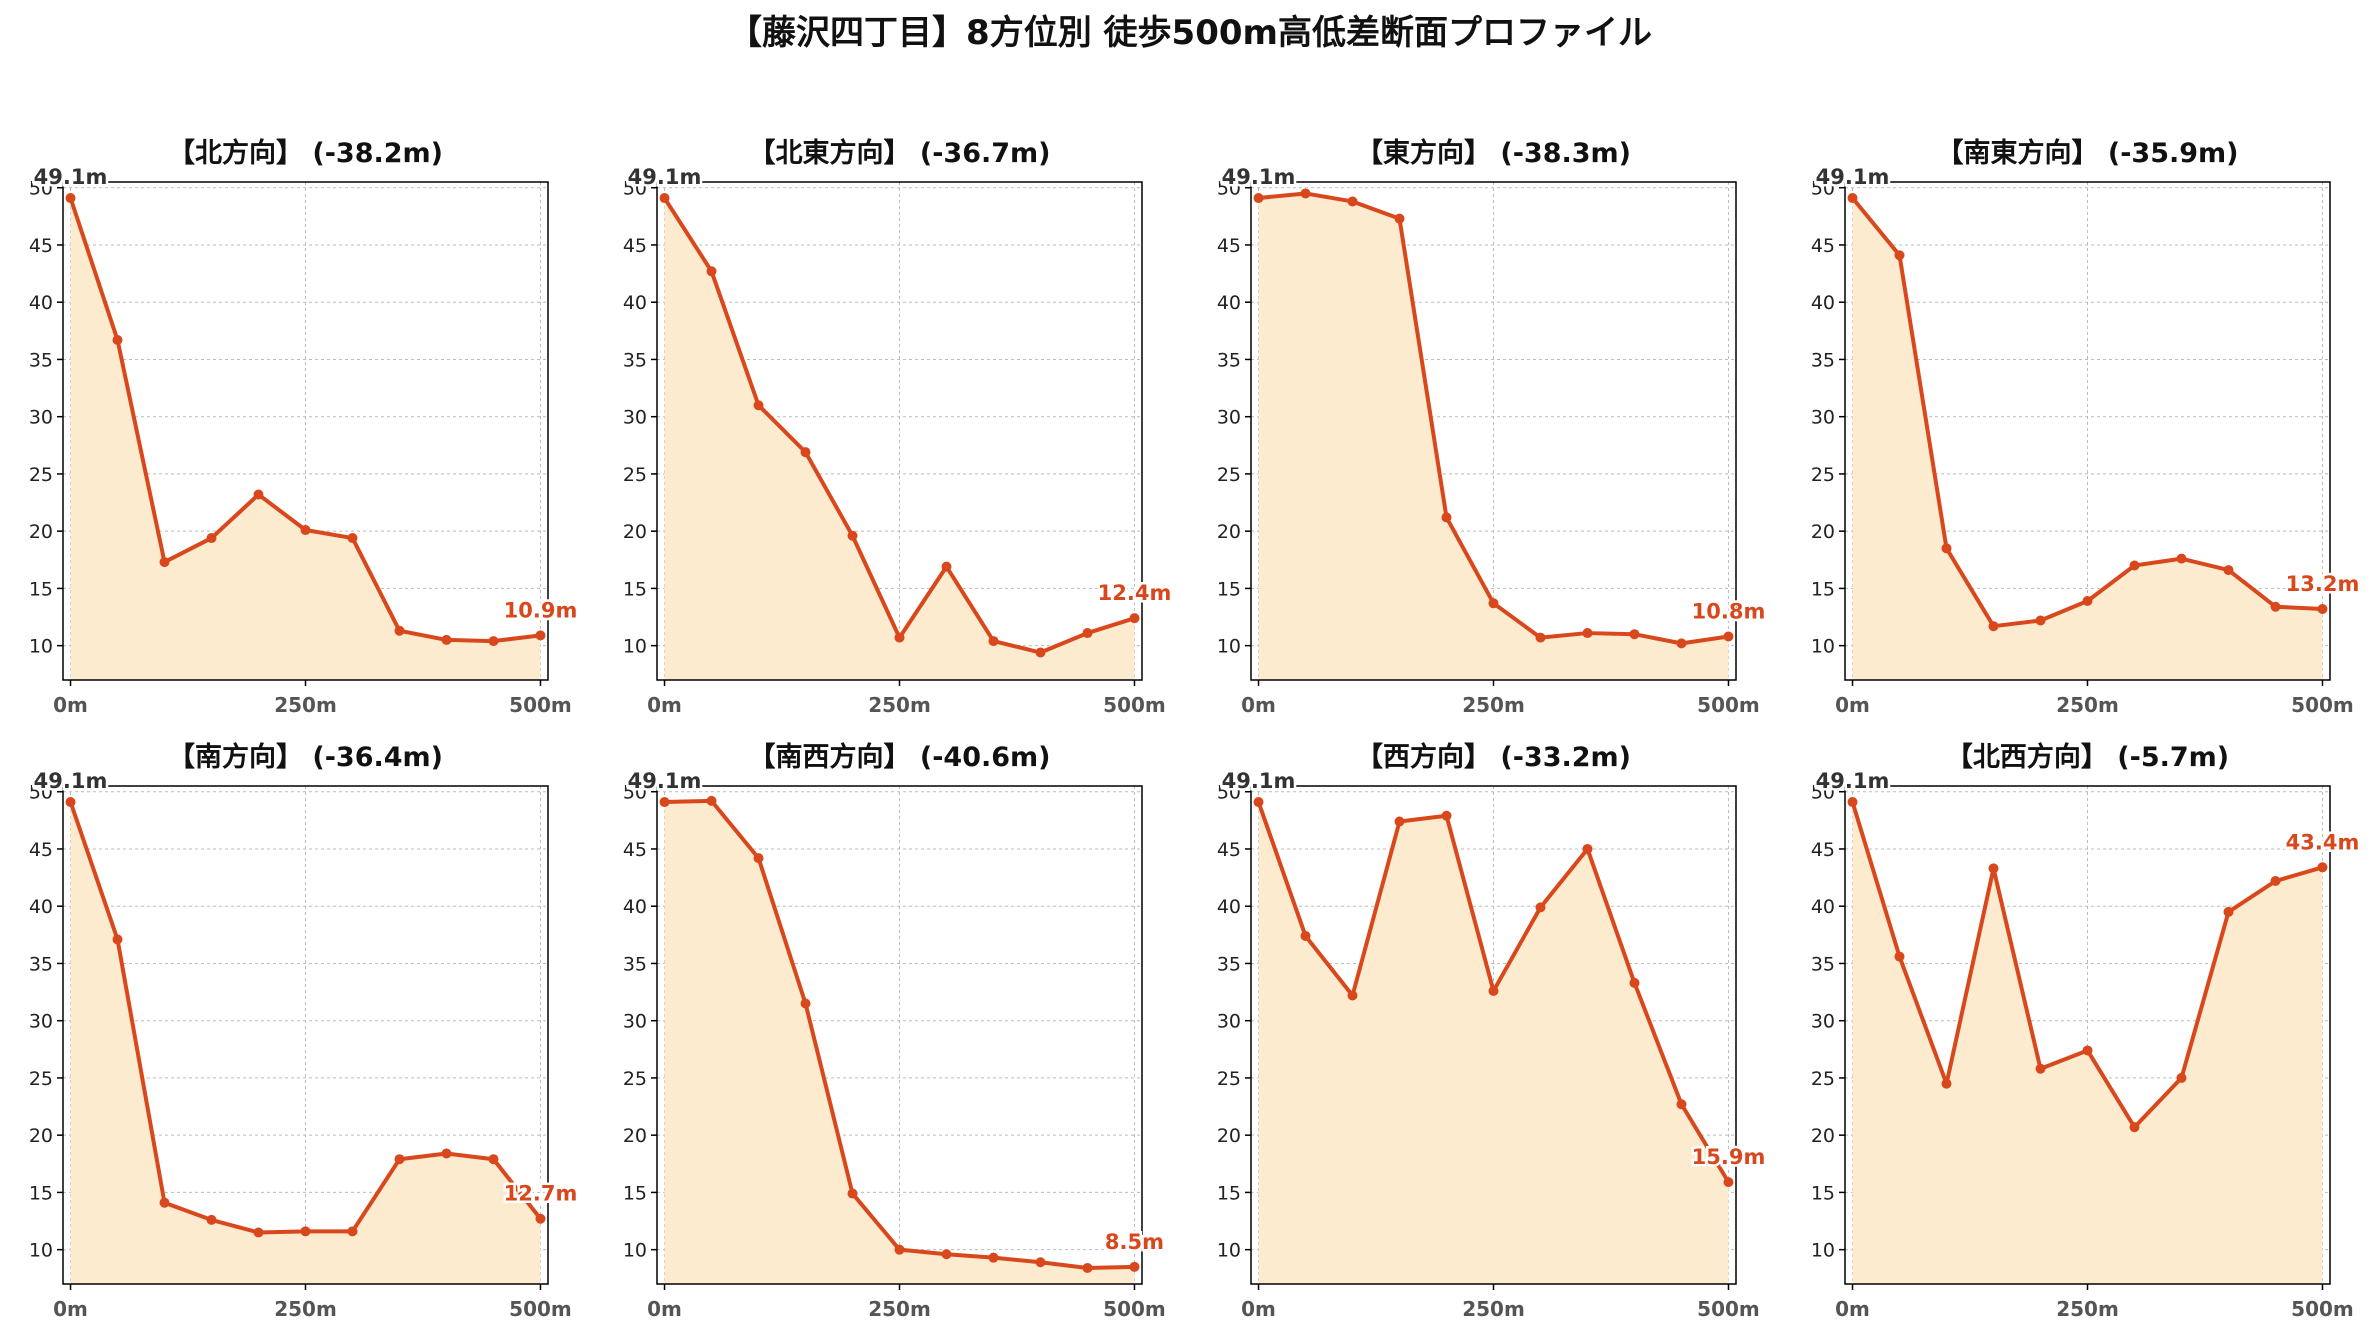 The width and height of the screenshot is (2380, 1340). What do you see at coordinates (1134, 1242) in the screenshot?
I see `end-elevation-label: 8.5m` at bounding box center [1134, 1242].